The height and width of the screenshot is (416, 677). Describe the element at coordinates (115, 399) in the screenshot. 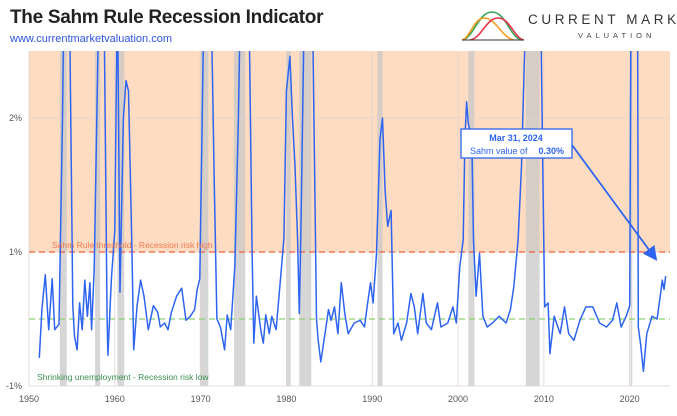

I see `x-tick-label: 1960` at that location.